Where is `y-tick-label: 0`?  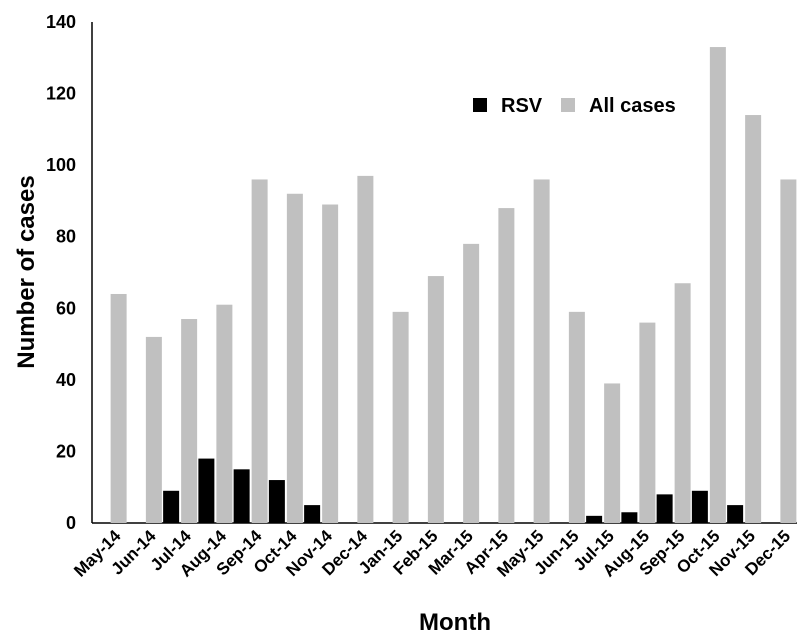 y-tick-label: 0 is located at coordinates (71, 523).